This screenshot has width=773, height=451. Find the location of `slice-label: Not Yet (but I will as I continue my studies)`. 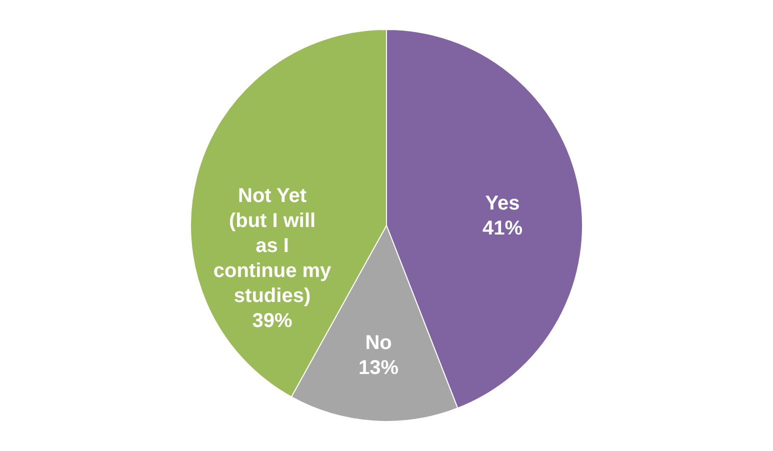

slice-label: Not Yet (but I will as I continue my studies) is located at coordinates (272, 245).